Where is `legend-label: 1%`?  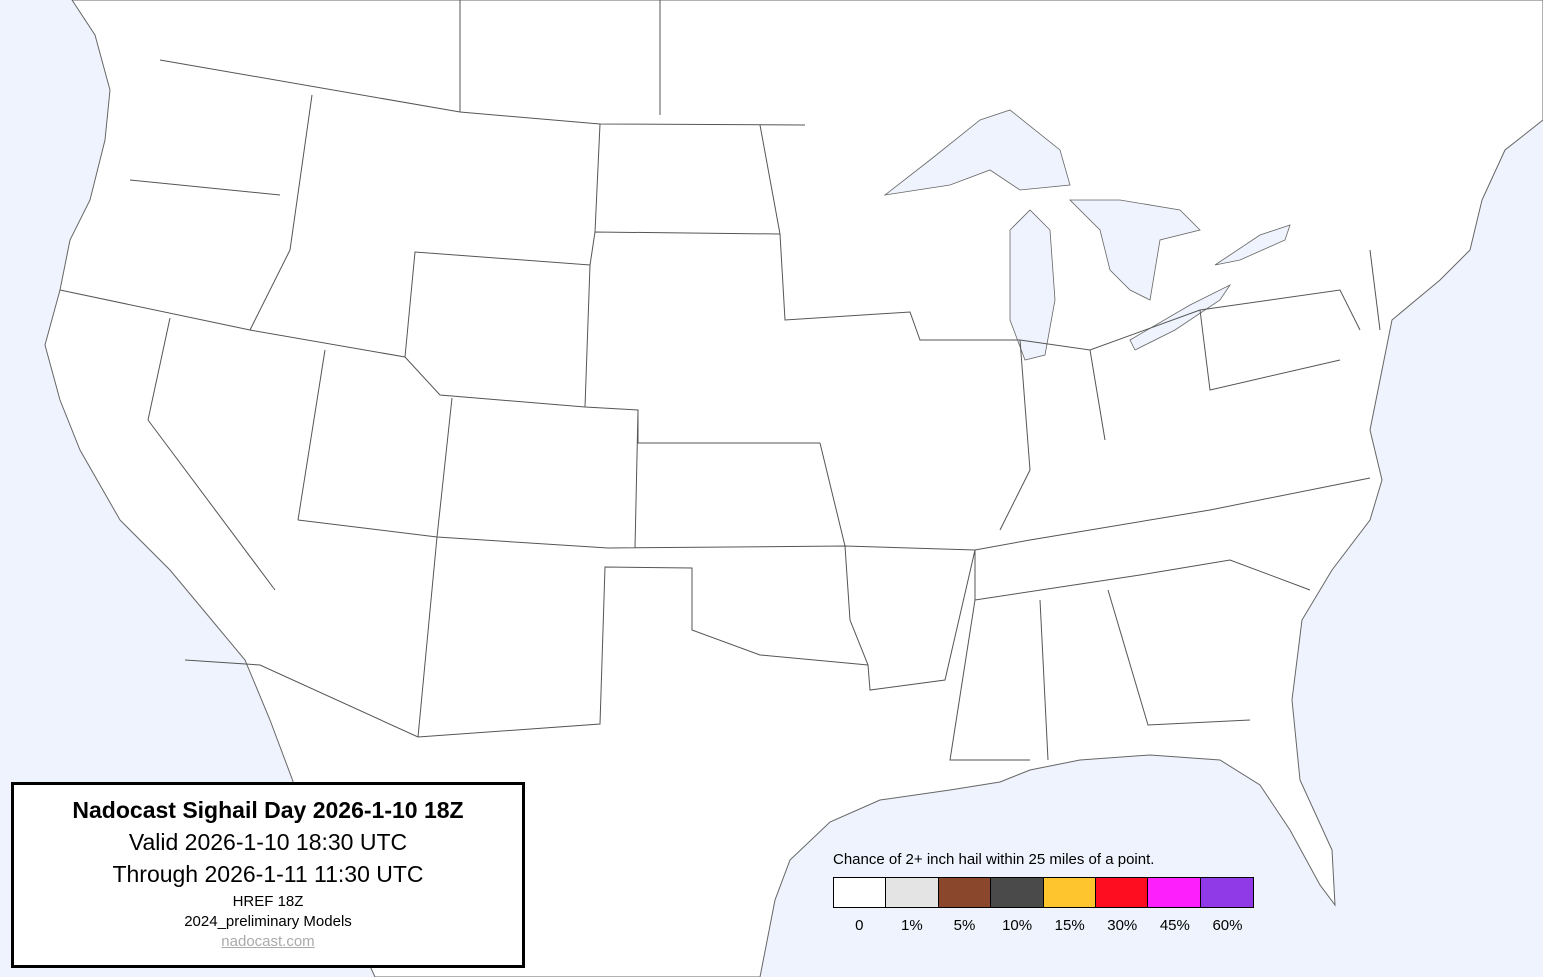 legend-label: 1% is located at coordinates (912, 925).